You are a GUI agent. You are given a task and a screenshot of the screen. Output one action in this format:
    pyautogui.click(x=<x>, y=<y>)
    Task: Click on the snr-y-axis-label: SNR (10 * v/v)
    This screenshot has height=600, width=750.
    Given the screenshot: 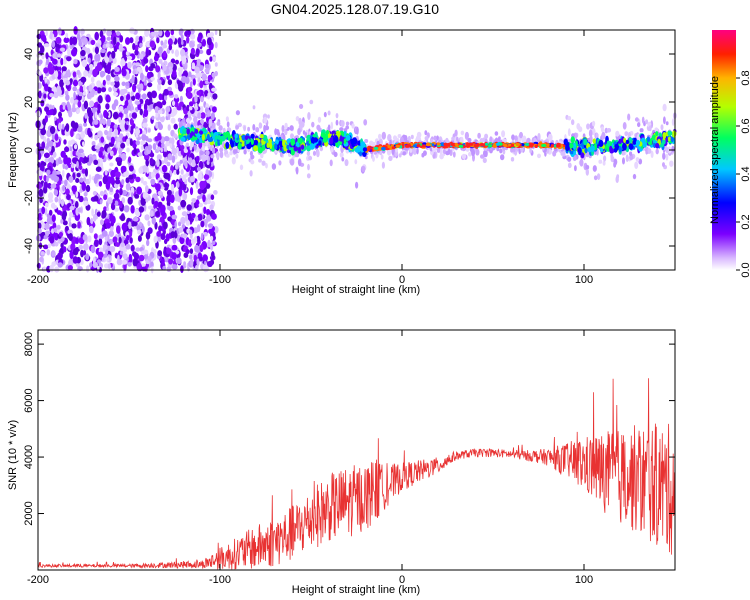 What is the action you would take?
    pyautogui.click(x=13, y=455)
    